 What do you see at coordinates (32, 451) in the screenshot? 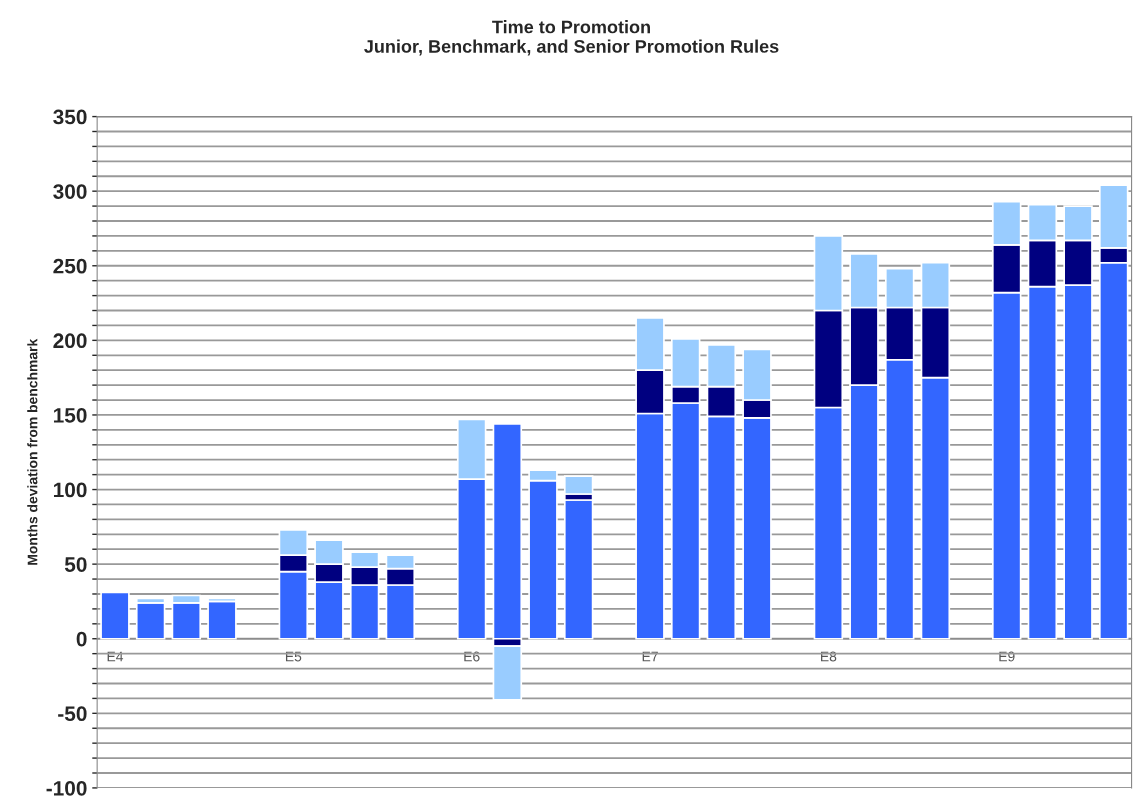
I see `y-axis-title: Months deviation from benchmark` at bounding box center [32, 451].